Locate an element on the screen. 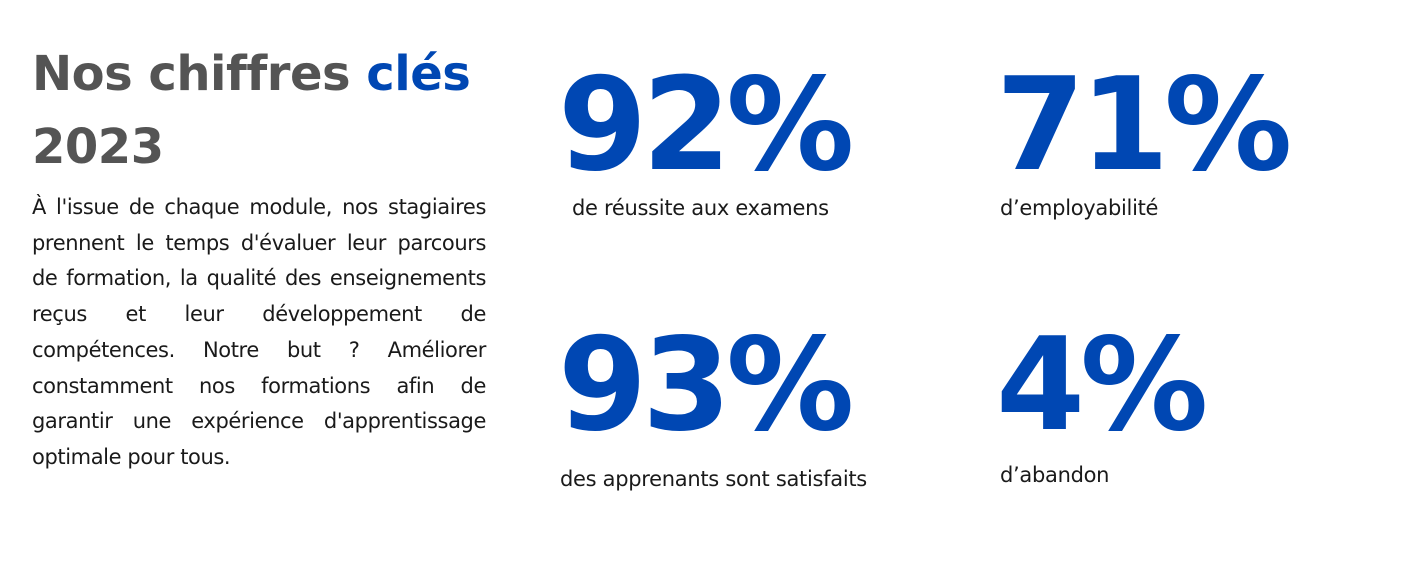 The image size is (1410, 572). stat-value-employability: 71% is located at coordinates (1144, 125).